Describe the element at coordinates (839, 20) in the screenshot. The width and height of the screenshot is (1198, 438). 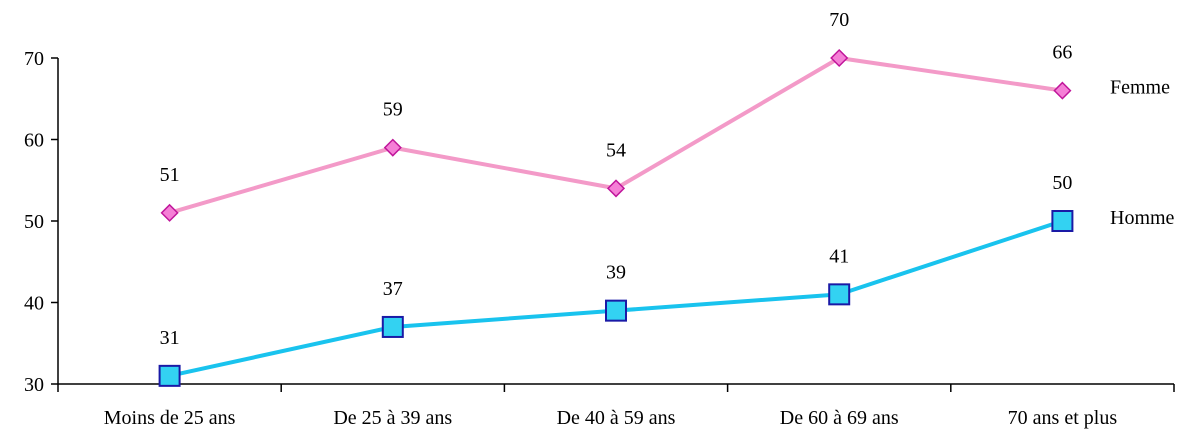
I see `data-label: 70` at that location.